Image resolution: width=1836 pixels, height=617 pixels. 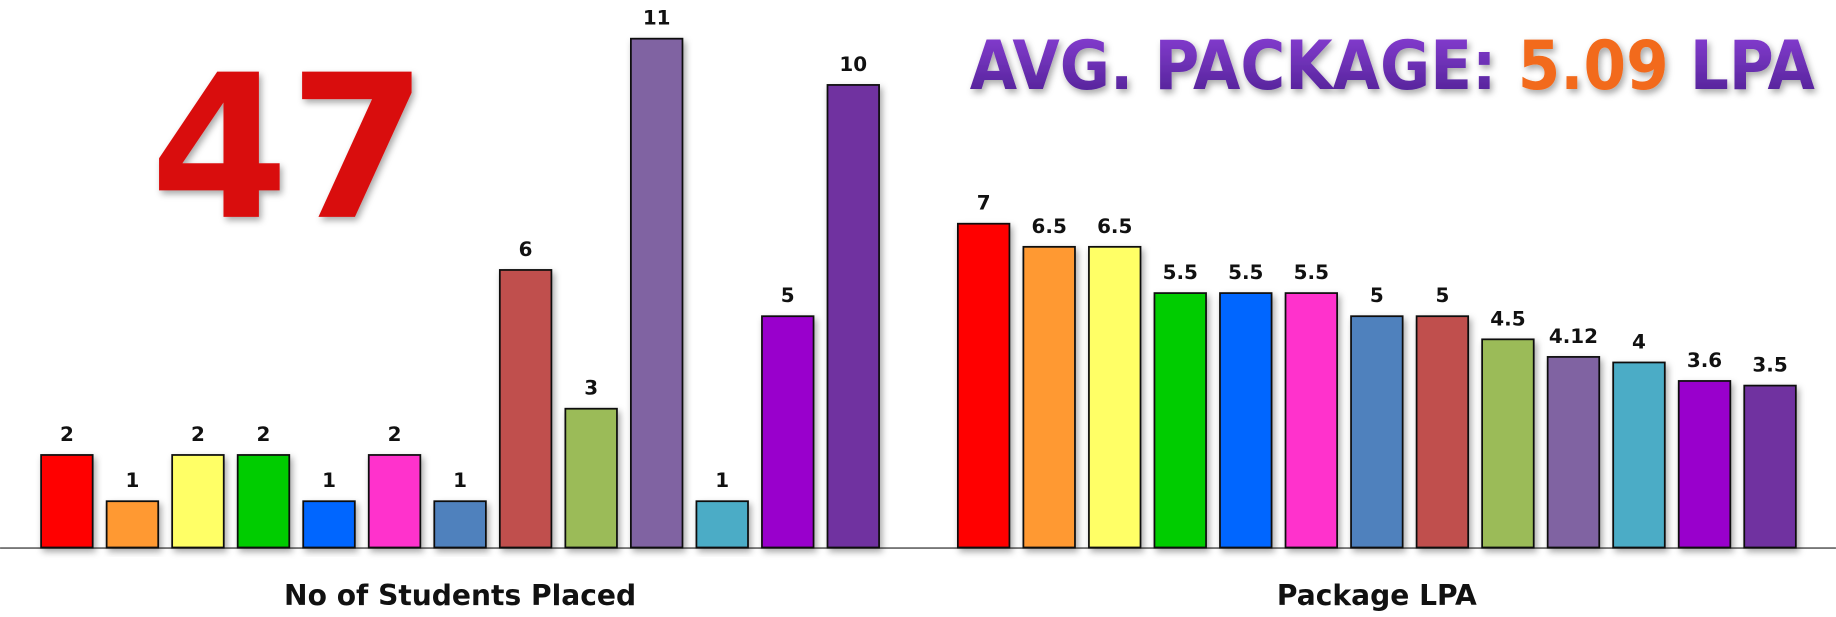 I want to click on value-label: 11, so click(x=657, y=18).